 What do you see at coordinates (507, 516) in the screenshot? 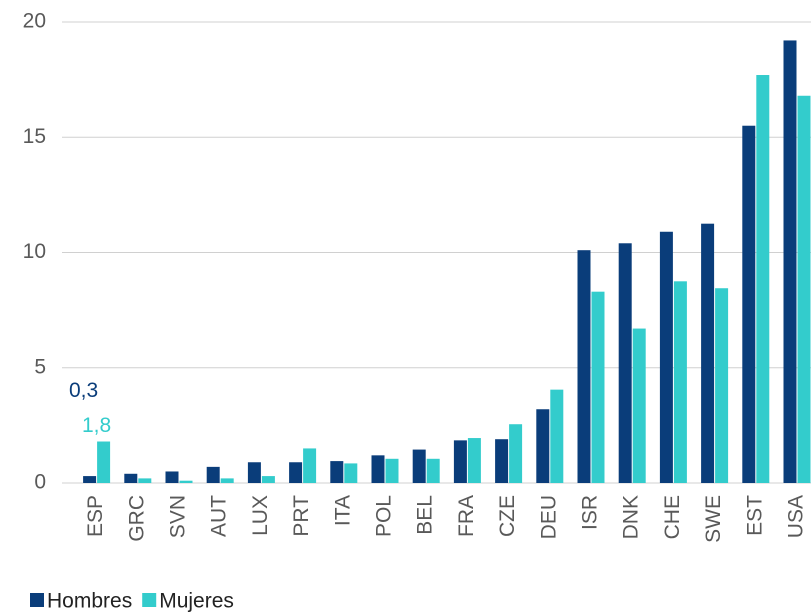
I see `x-tick-label: CZE` at bounding box center [507, 516].